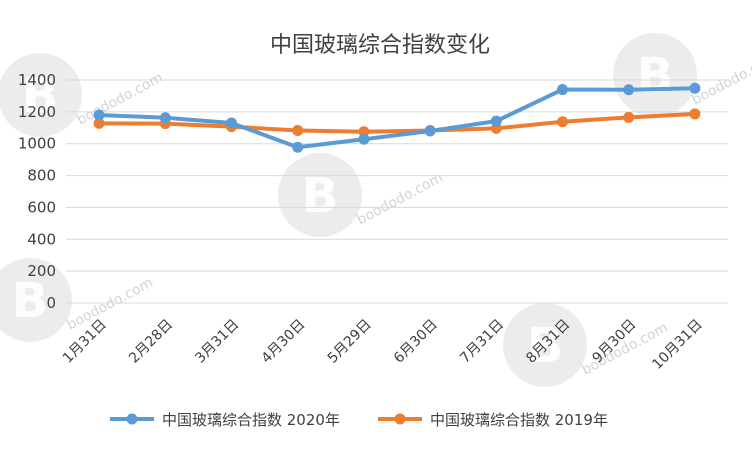  I want to click on y-tick-label: 800, so click(41, 176).